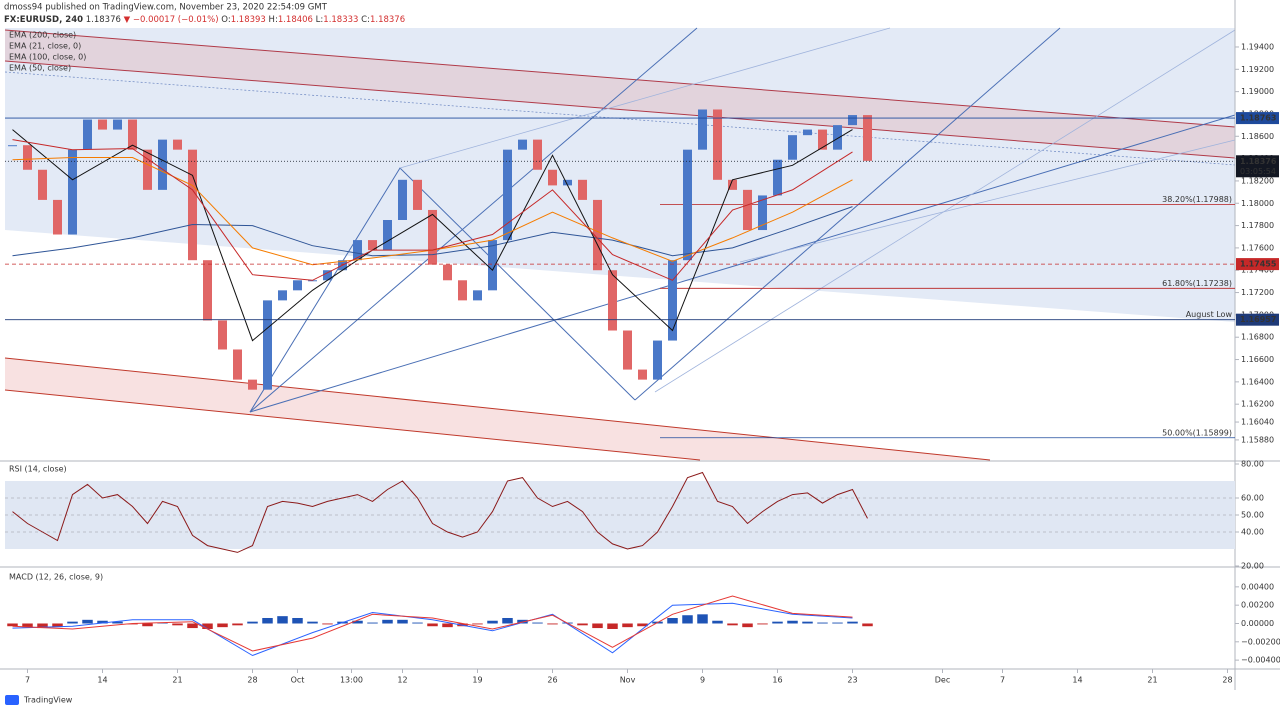  Describe the element at coordinates (1257, 136) in the screenshot. I see `y-tick-label: 1.18600` at that location.